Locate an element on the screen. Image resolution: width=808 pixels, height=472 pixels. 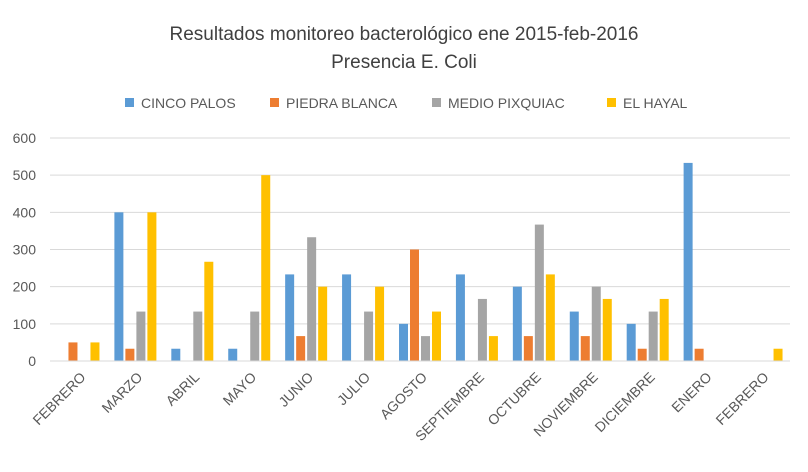
x-tick-label: ABRIL is located at coordinates (182, 389).